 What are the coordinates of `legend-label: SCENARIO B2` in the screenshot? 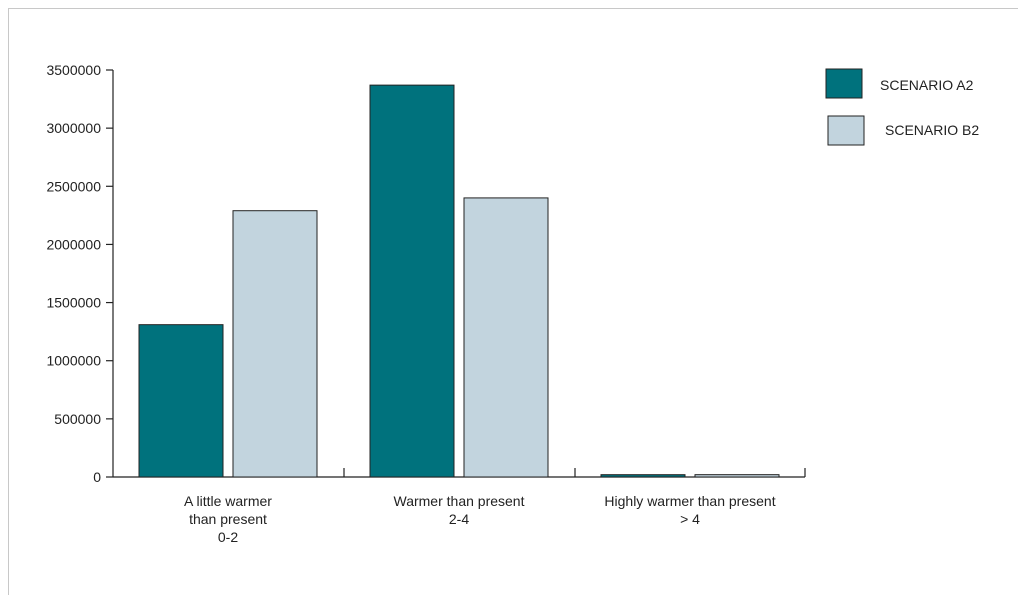 It's located at (932, 130).